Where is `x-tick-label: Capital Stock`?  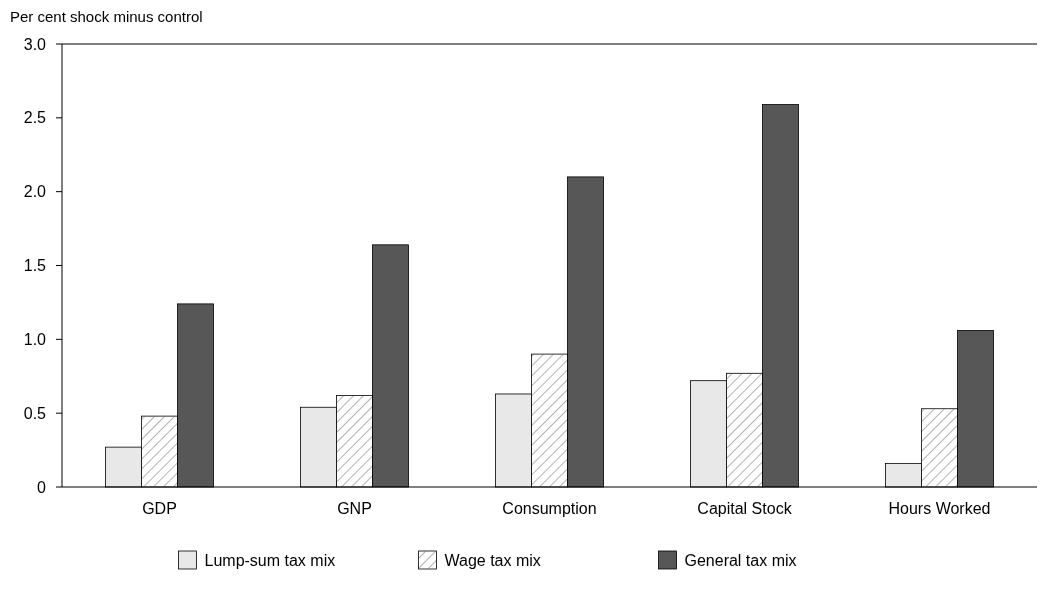
x-tick-label: Capital Stock is located at coordinates (745, 508).